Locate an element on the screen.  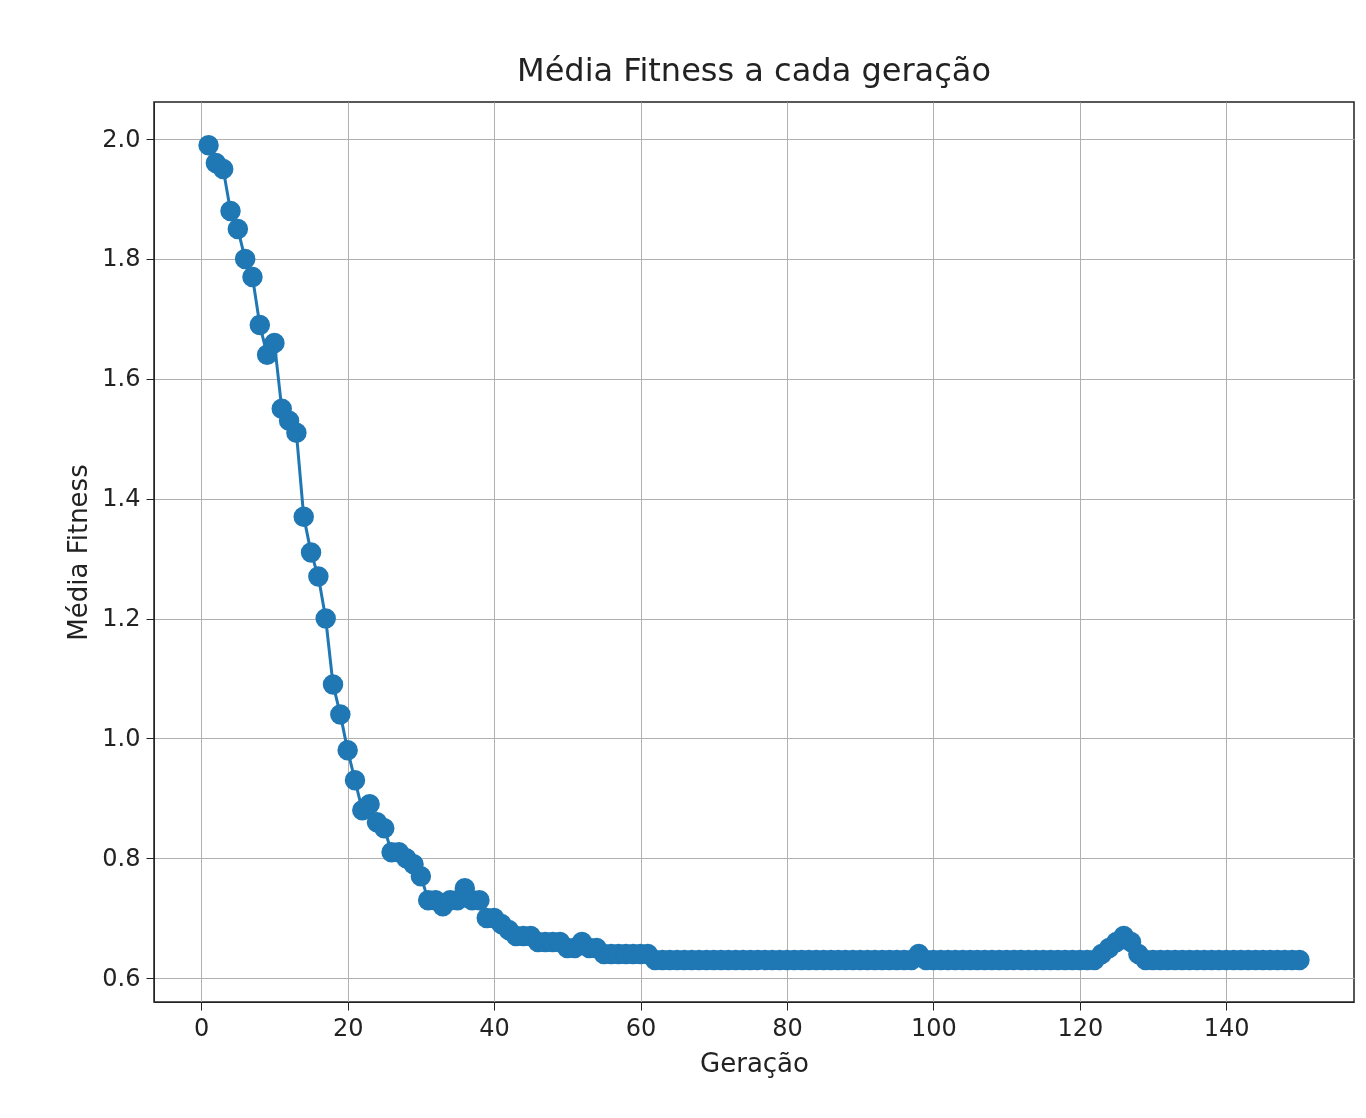
y-tick-label: 1.6 is located at coordinates (121, 378).